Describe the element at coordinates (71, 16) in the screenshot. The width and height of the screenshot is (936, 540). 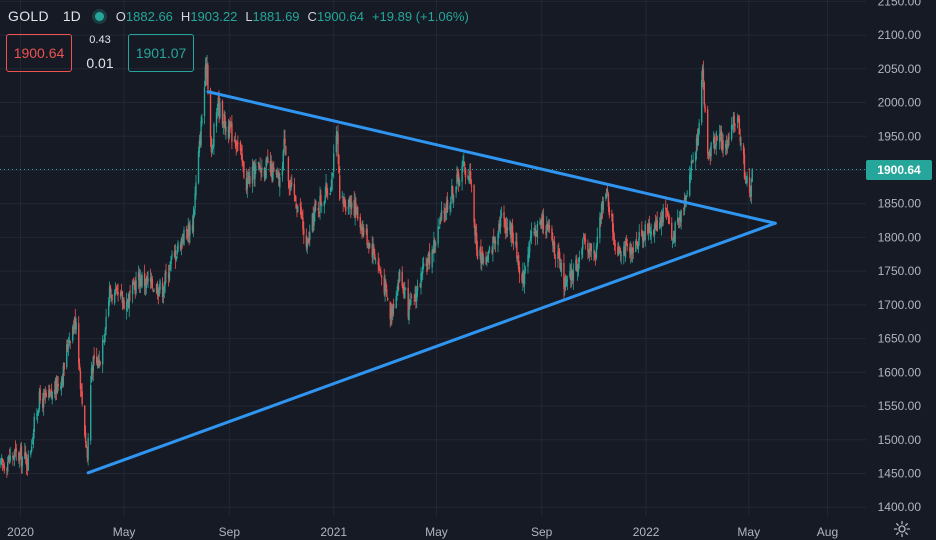
I see `interval-label: 1D` at that location.